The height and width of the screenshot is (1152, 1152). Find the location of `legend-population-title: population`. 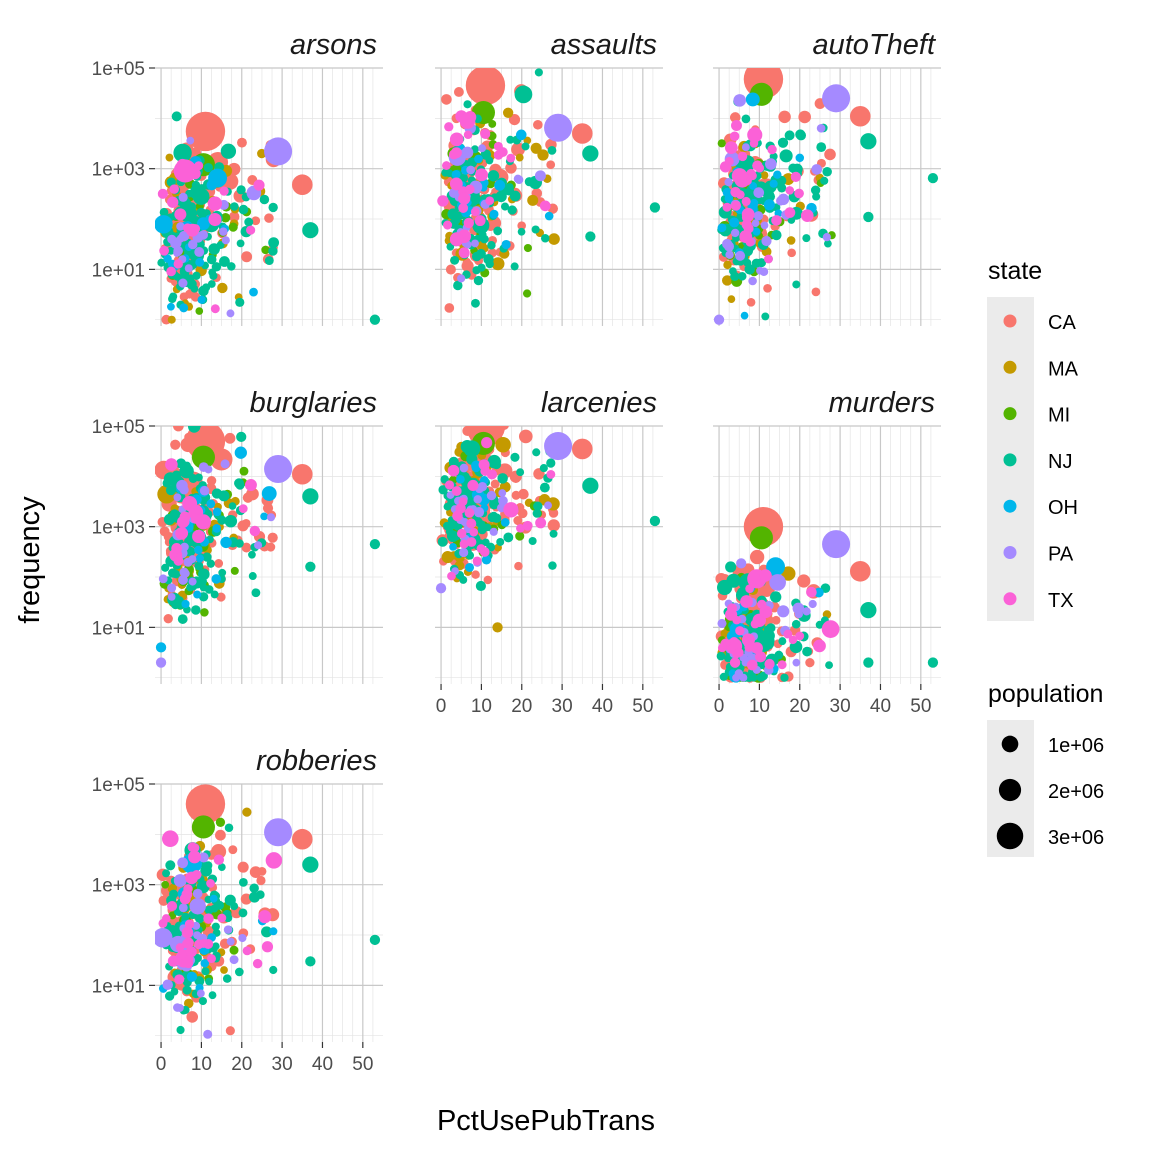

legend-population-title: population is located at coordinates (1045, 694).